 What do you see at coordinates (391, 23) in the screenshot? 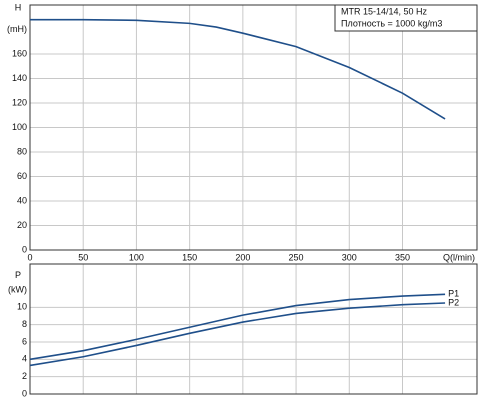
I see `note: Плотность = 1000 kg/m3` at bounding box center [391, 23].